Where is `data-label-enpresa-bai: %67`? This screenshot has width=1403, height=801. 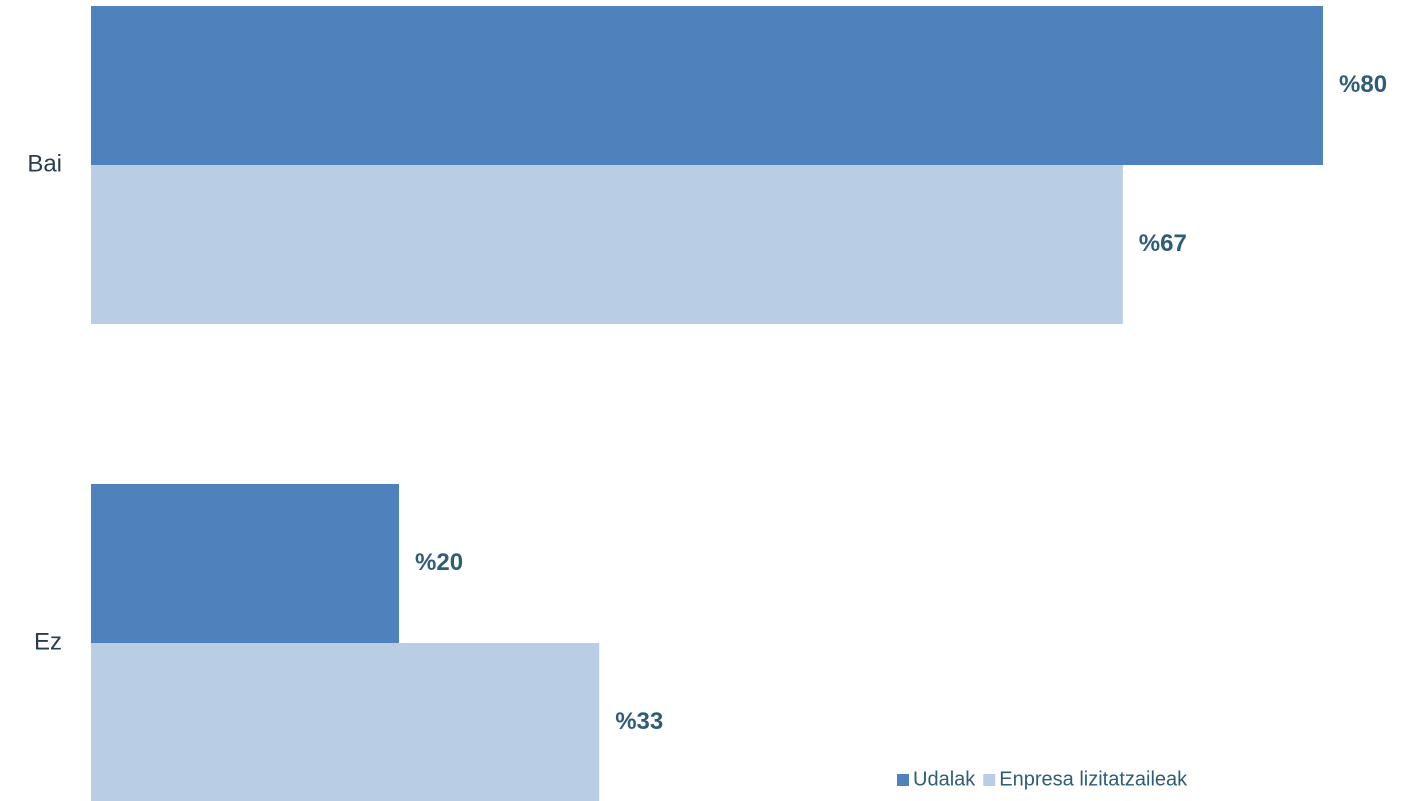
data-label-enpresa-bai: %67 is located at coordinates (1163, 243).